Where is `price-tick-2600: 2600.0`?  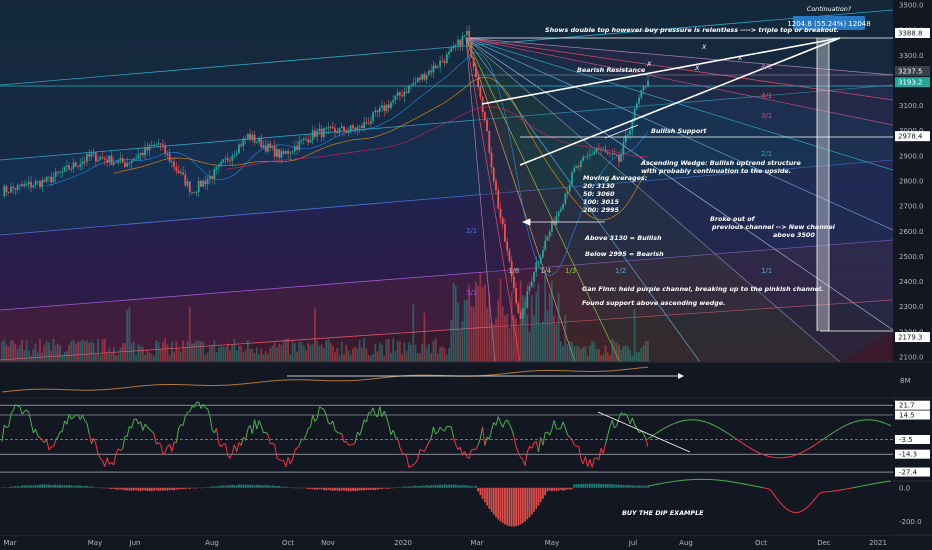
price-tick-2600: 2600.0 is located at coordinates (911, 232).